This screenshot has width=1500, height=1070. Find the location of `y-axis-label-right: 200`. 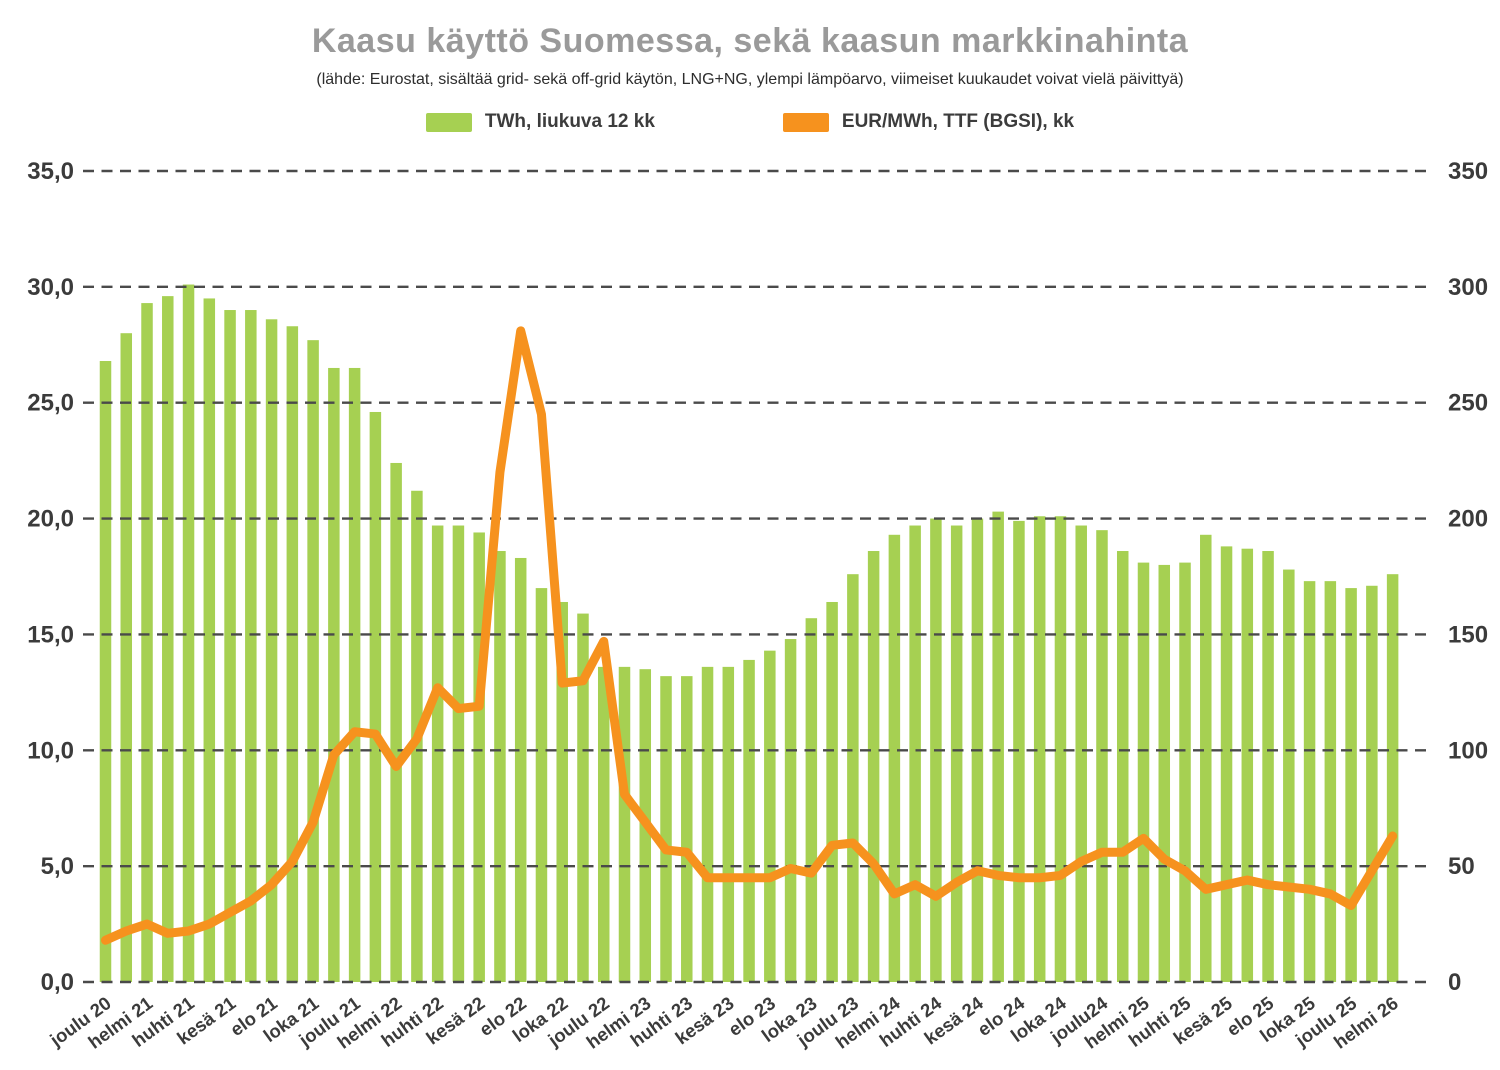

y-axis-label-right: 200 is located at coordinates (1468, 519).